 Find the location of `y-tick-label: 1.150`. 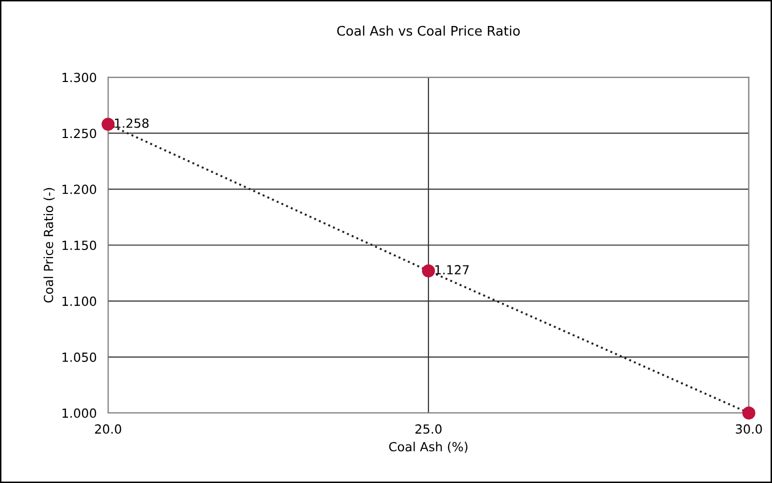

y-tick-label: 1.150 is located at coordinates (79, 245).